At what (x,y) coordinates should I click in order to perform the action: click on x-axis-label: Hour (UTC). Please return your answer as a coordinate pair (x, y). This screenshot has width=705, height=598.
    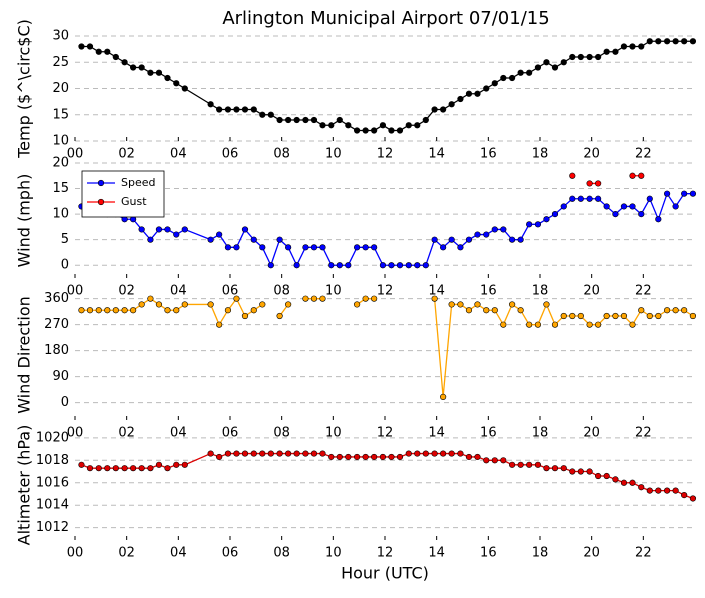
    Looking at the image, I should click on (385, 573).